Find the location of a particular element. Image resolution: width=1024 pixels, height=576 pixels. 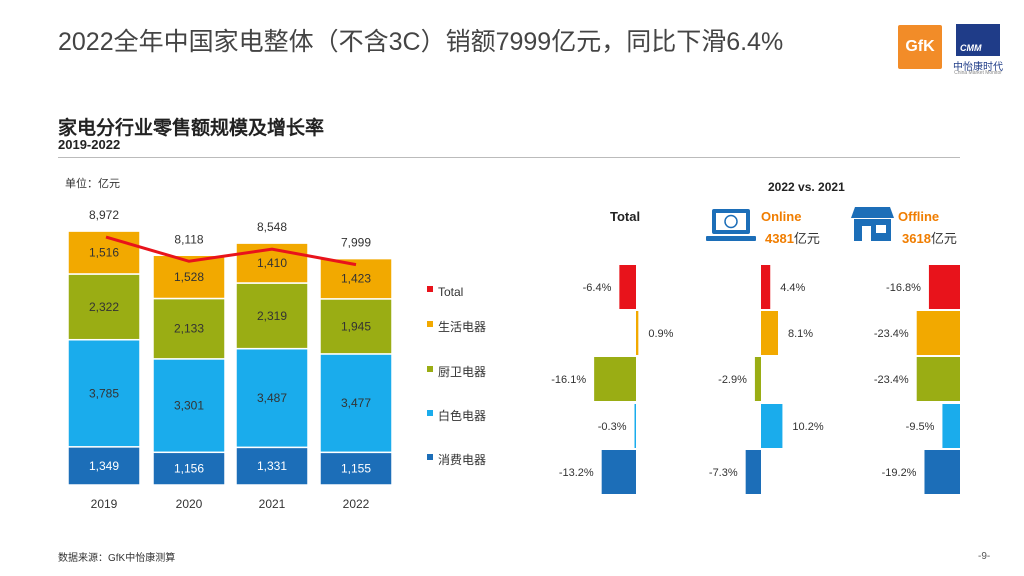

x-tick-label: 2021 is located at coordinates (272, 504).